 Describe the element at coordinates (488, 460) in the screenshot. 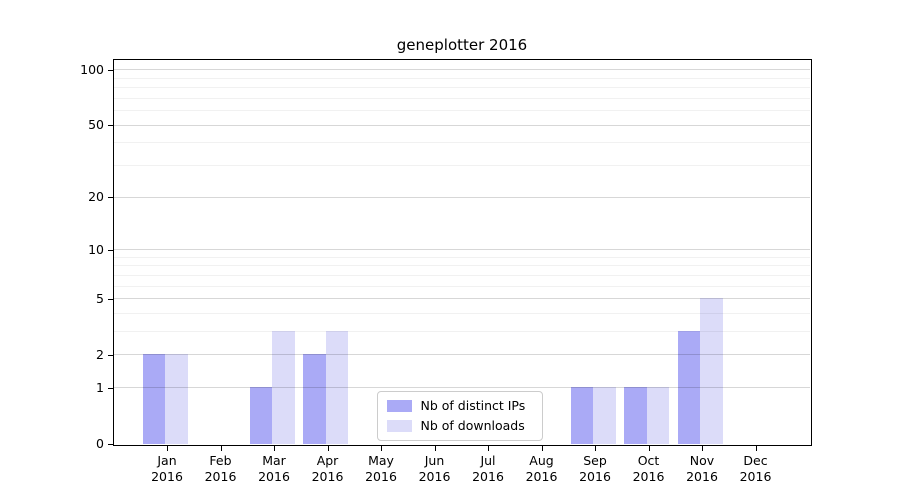

I see `x-tick-month: Jul` at that location.